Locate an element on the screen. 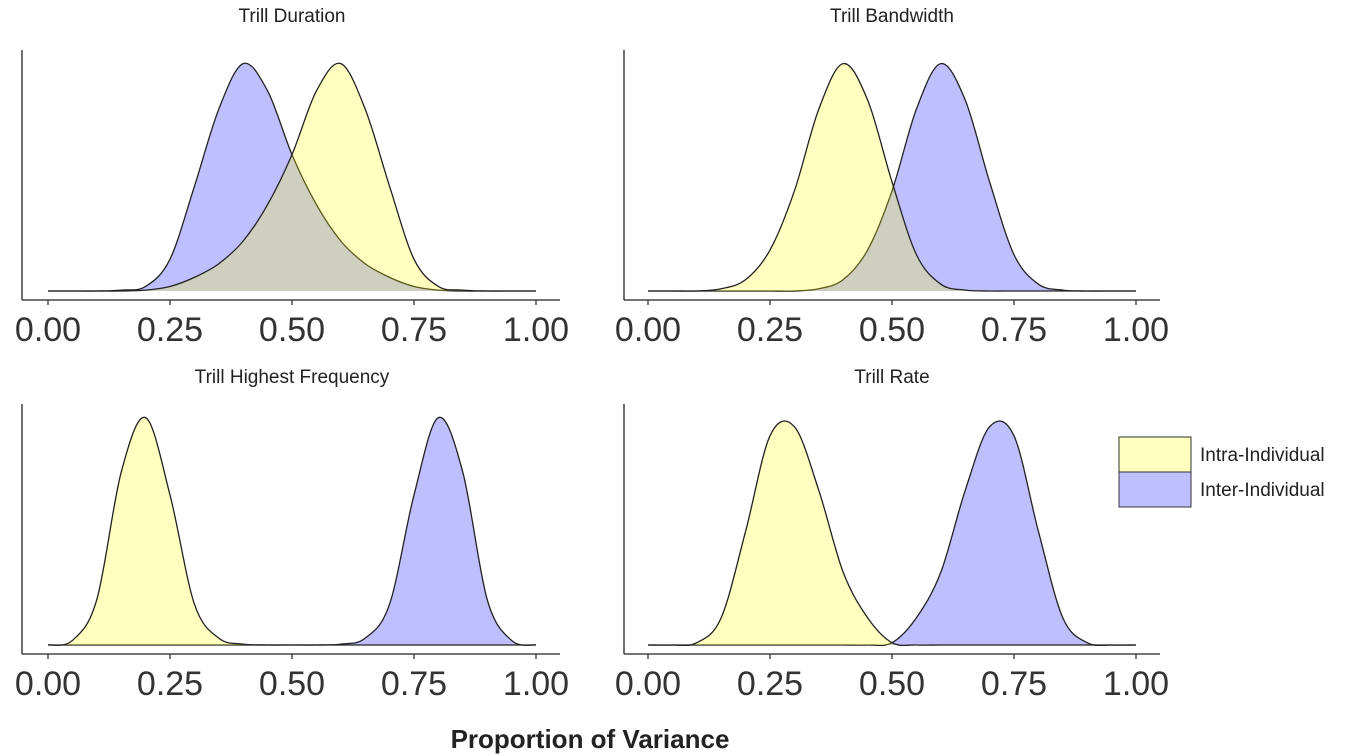 The image size is (1371, 756). legend-label: Intra-Individual is located at coordinates (1262, 455).